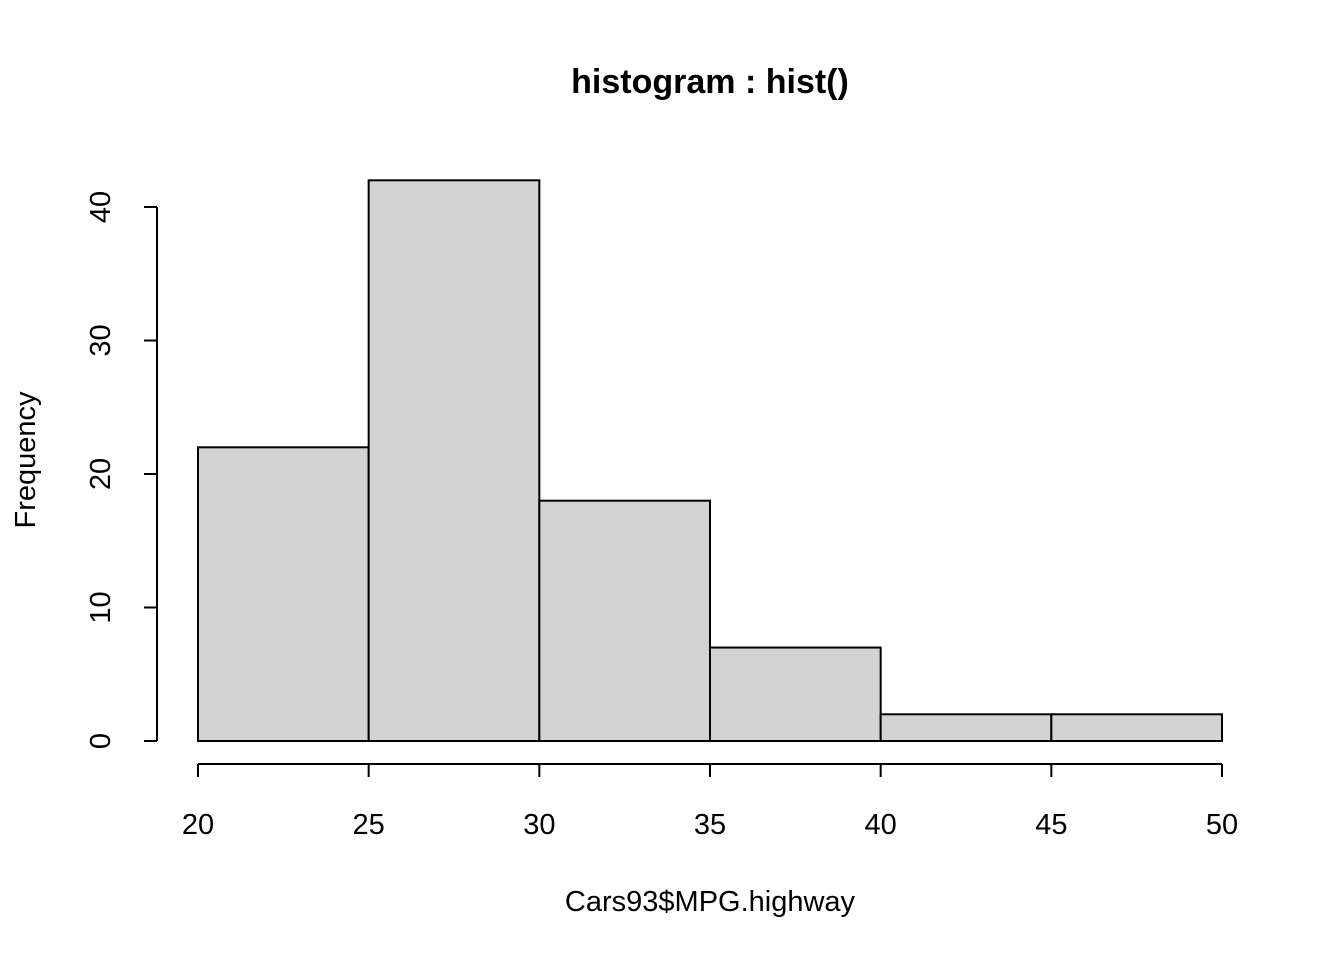  What do you see at coordinates (198, 825) in the screenshot?
I see `x-tick-label: 20` at bounding box center [198, 825].